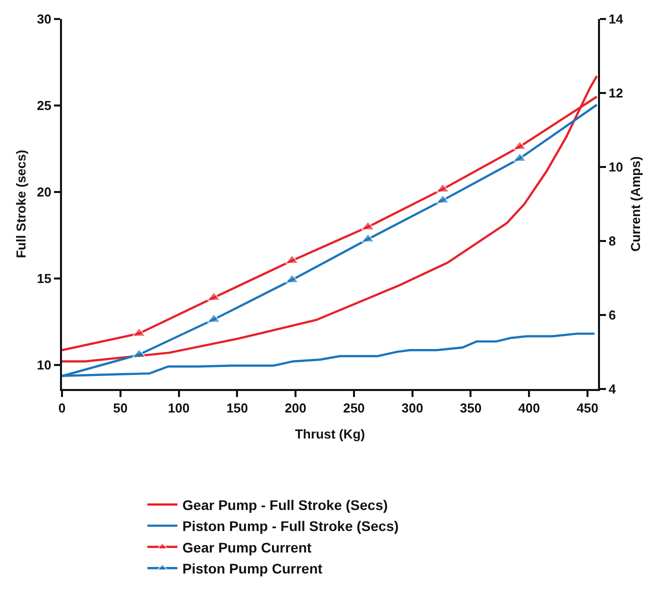  What do you see at coordinates (62, 408) in the screenshot?
I see `x-tick-label: 0` at bounding box center [62, 408].